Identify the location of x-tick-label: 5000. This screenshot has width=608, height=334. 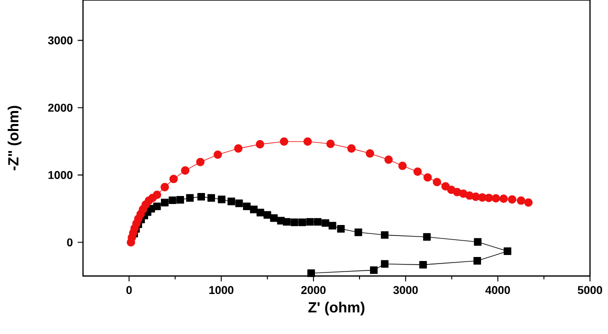
(590, 290).